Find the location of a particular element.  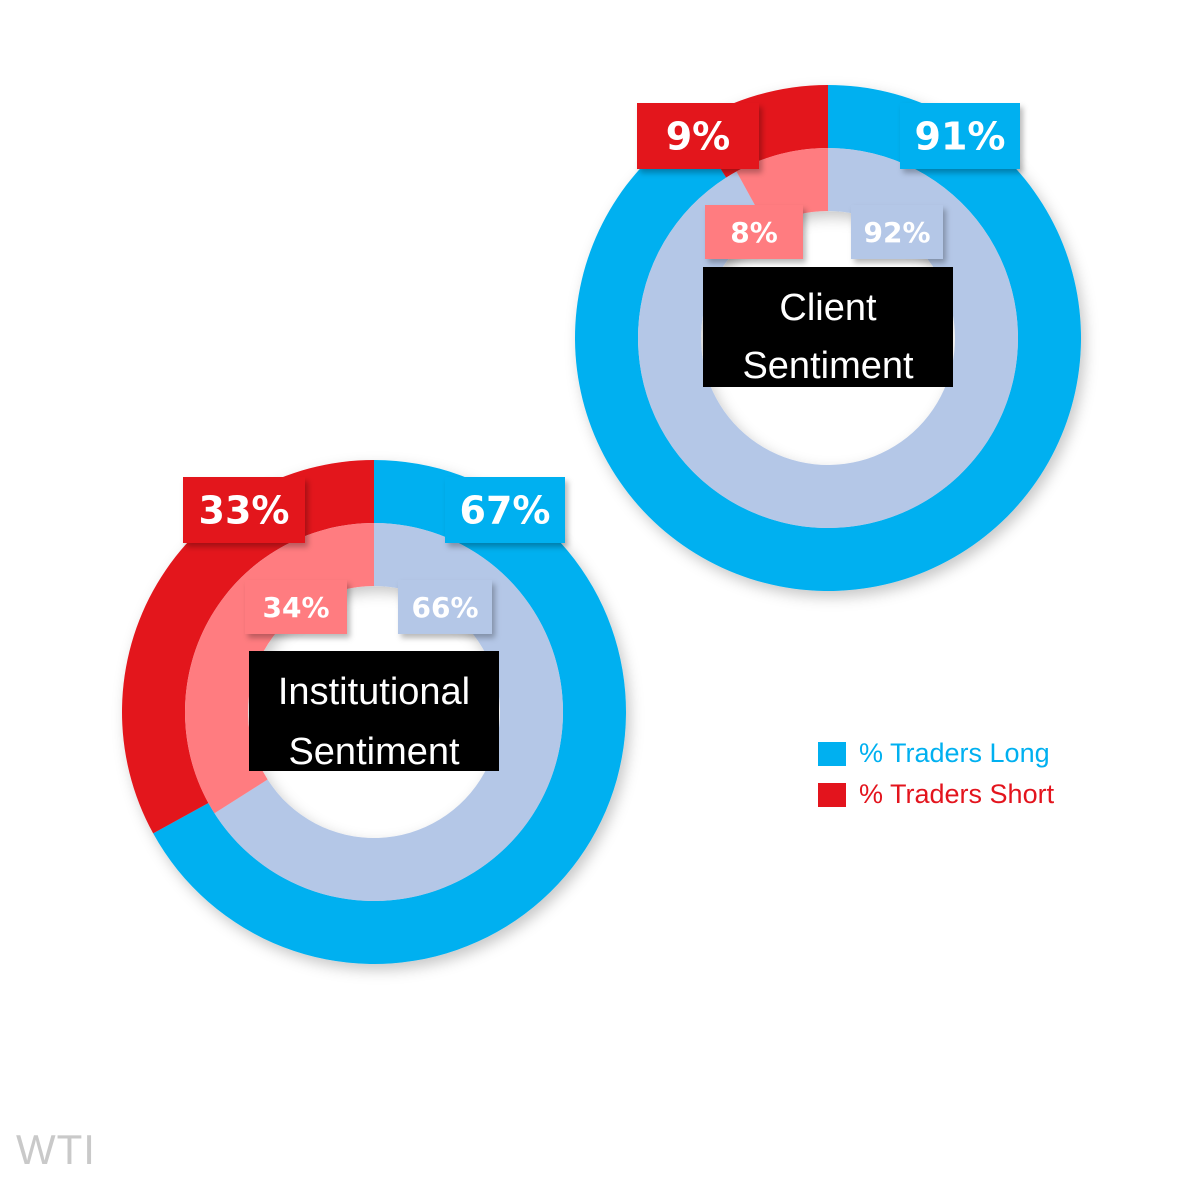

outer-short-label-0: 9% is located at coordinates (698, 137).